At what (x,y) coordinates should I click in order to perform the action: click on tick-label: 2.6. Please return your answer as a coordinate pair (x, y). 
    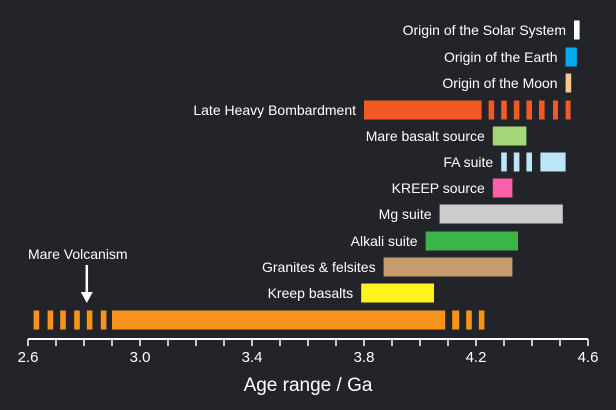
    Looking at the image, I should click on (28, 357).